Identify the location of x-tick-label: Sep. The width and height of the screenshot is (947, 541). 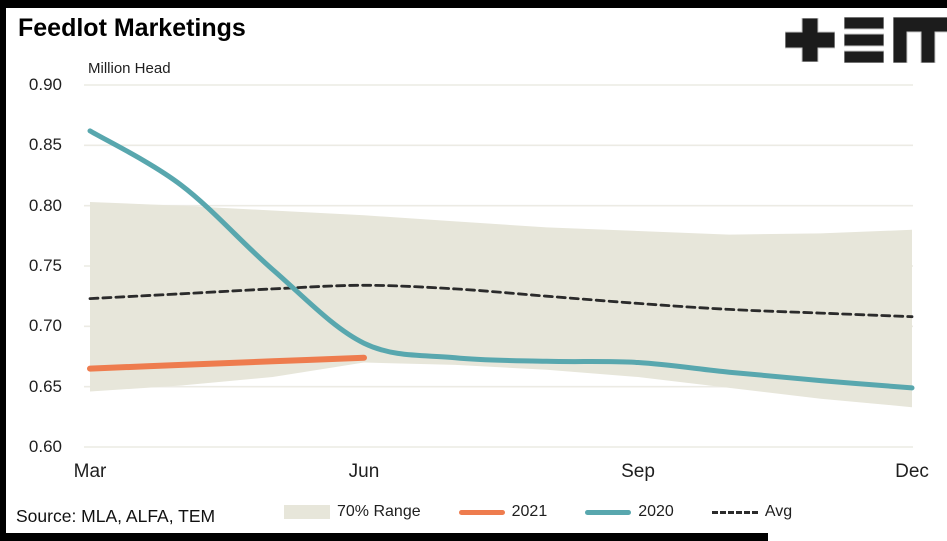
(638, 471).